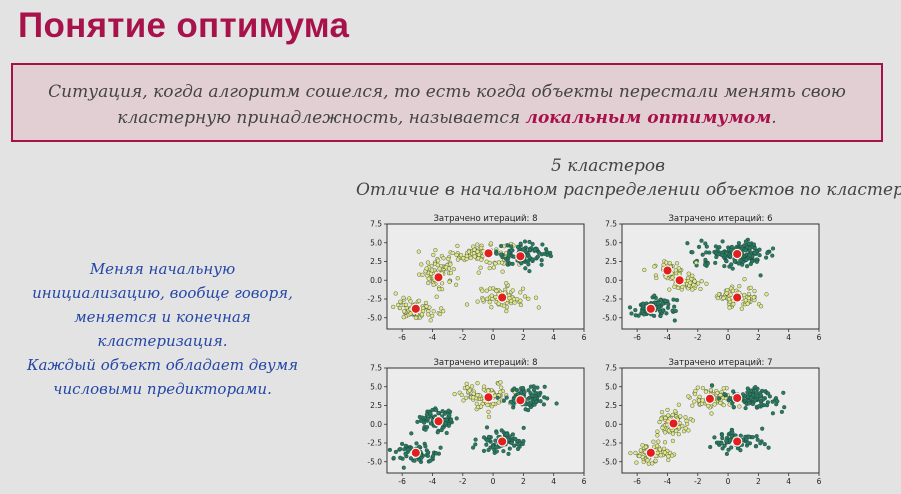  What do you see at coordinates (523, 337) in the screenshot?
I see `x-tick-label: 2` at bounding box center [523, 337].